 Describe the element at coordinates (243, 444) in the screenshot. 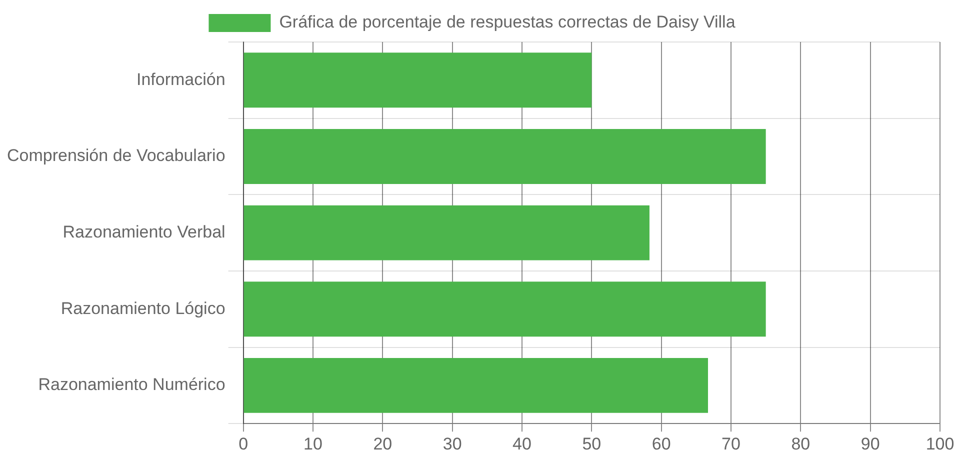

I see `x-tick-label: 0` at that location.